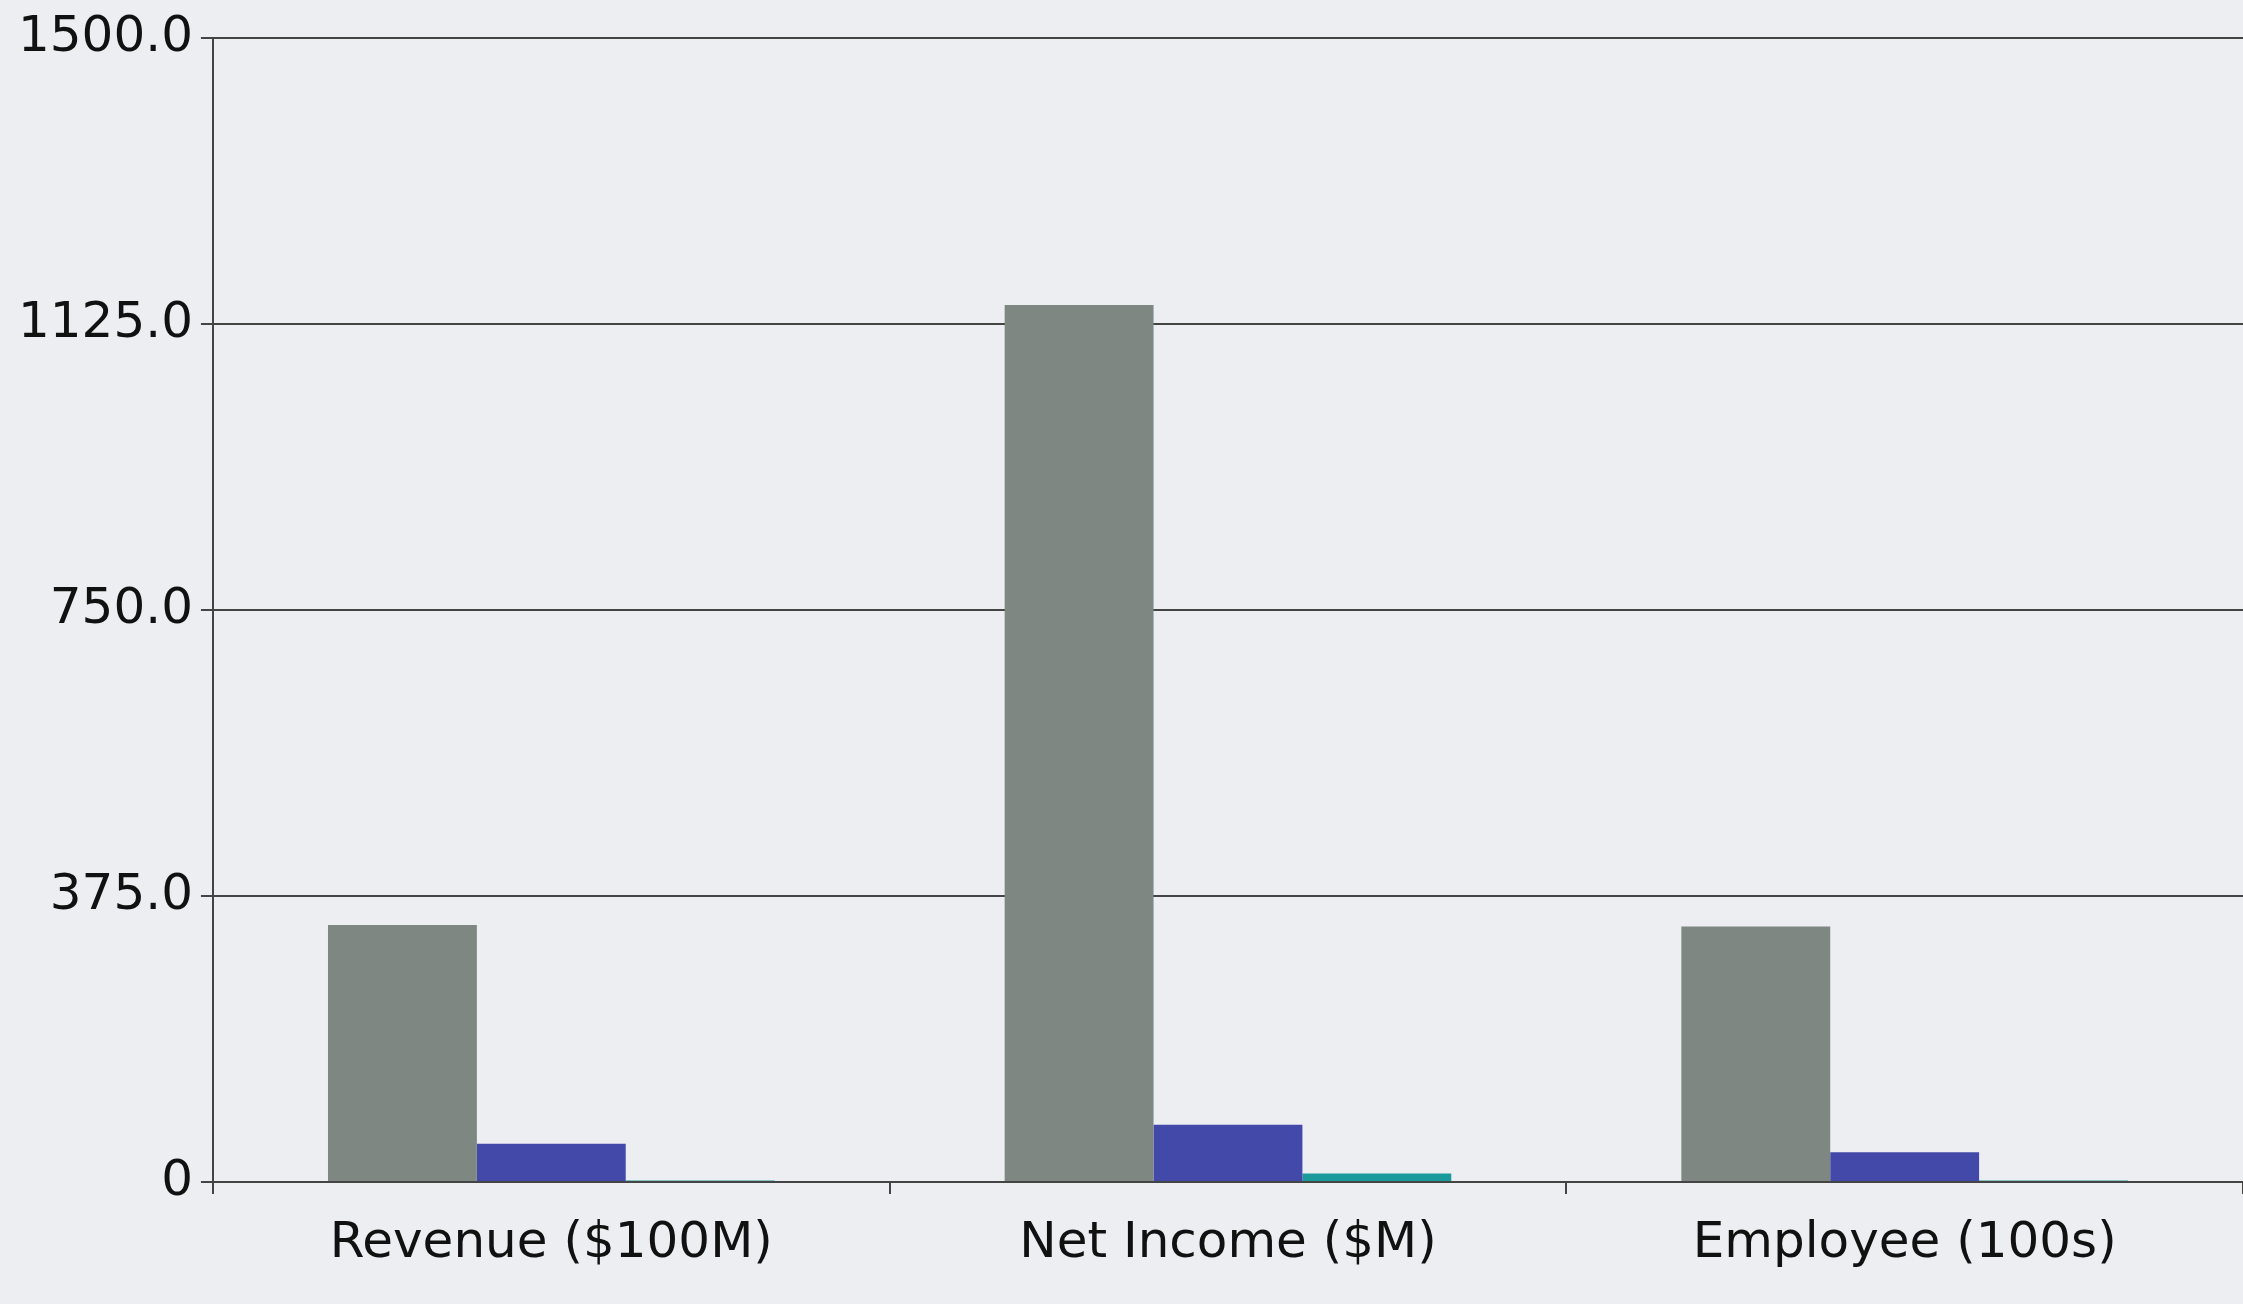 The image size is (2243, 1304). What do you see at coordinates (551, 1239) in the screenshot?
I see `x-tick-label: Revenue ($100M)` at bounding box center [551, 1239].